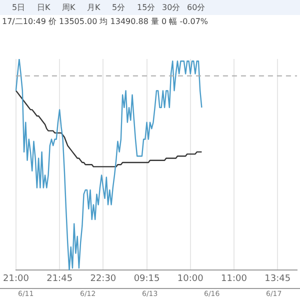 The image size is (300, 300). What do you see at coordinates (59, 279) in the screenshot?
I see `x-tick-label: 21:45` at bounding box center [59, 279].